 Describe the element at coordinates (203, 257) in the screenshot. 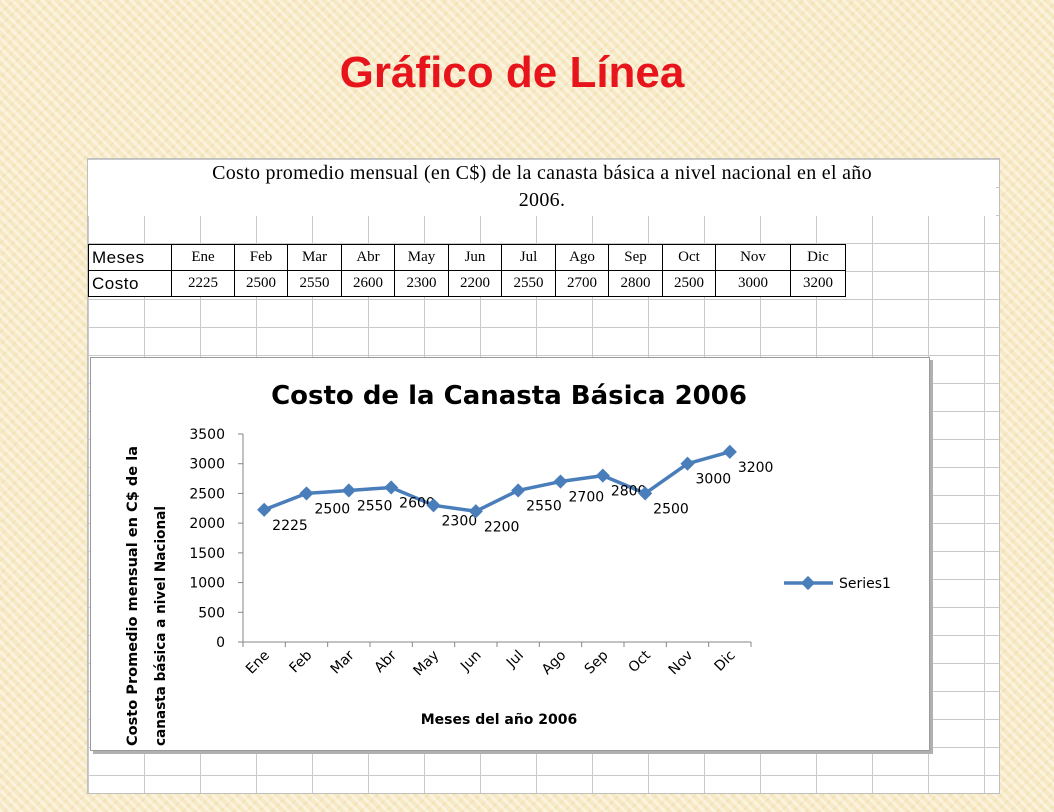

I see `month-cell: Ene` at that location.